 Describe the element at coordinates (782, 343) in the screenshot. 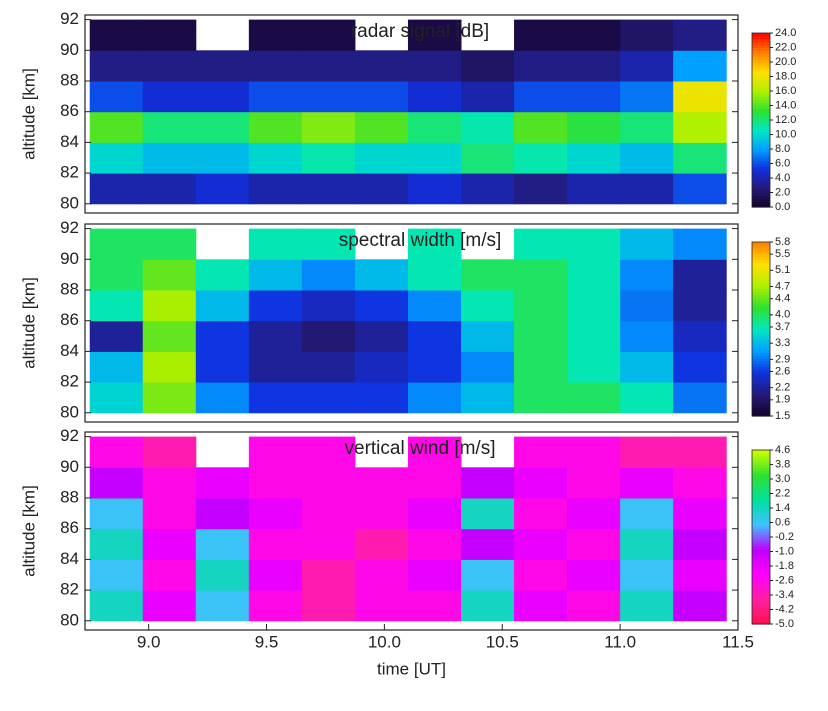

I see `colorbar-label: 3.3` at that location.